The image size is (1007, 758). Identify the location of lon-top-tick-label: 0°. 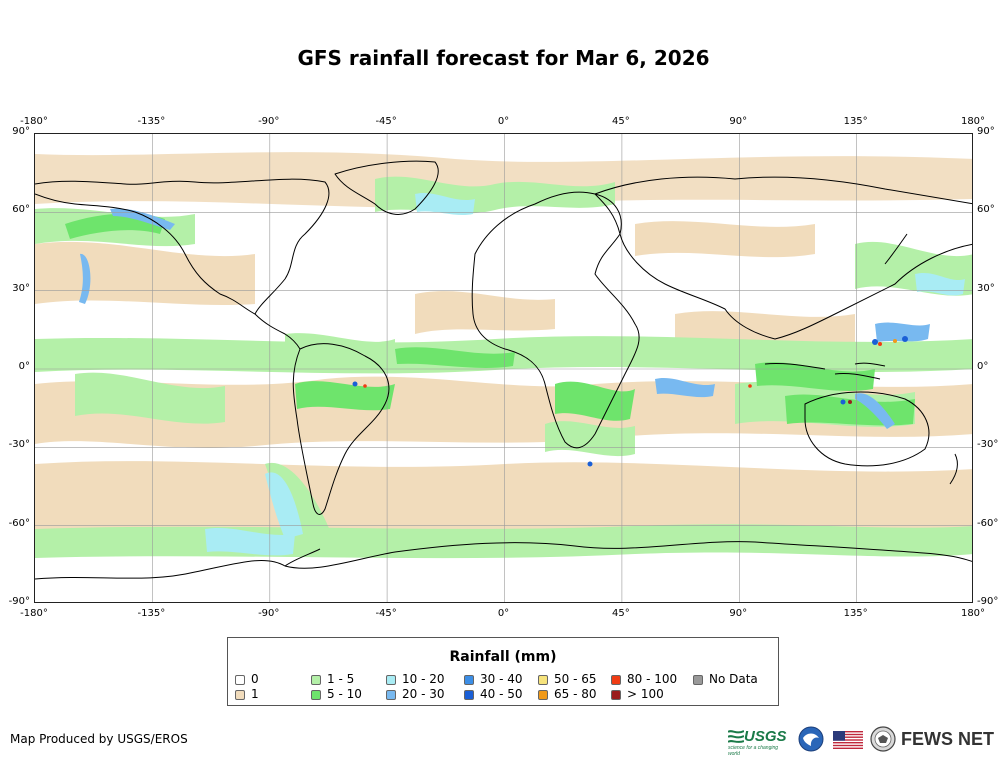
(503, 121).